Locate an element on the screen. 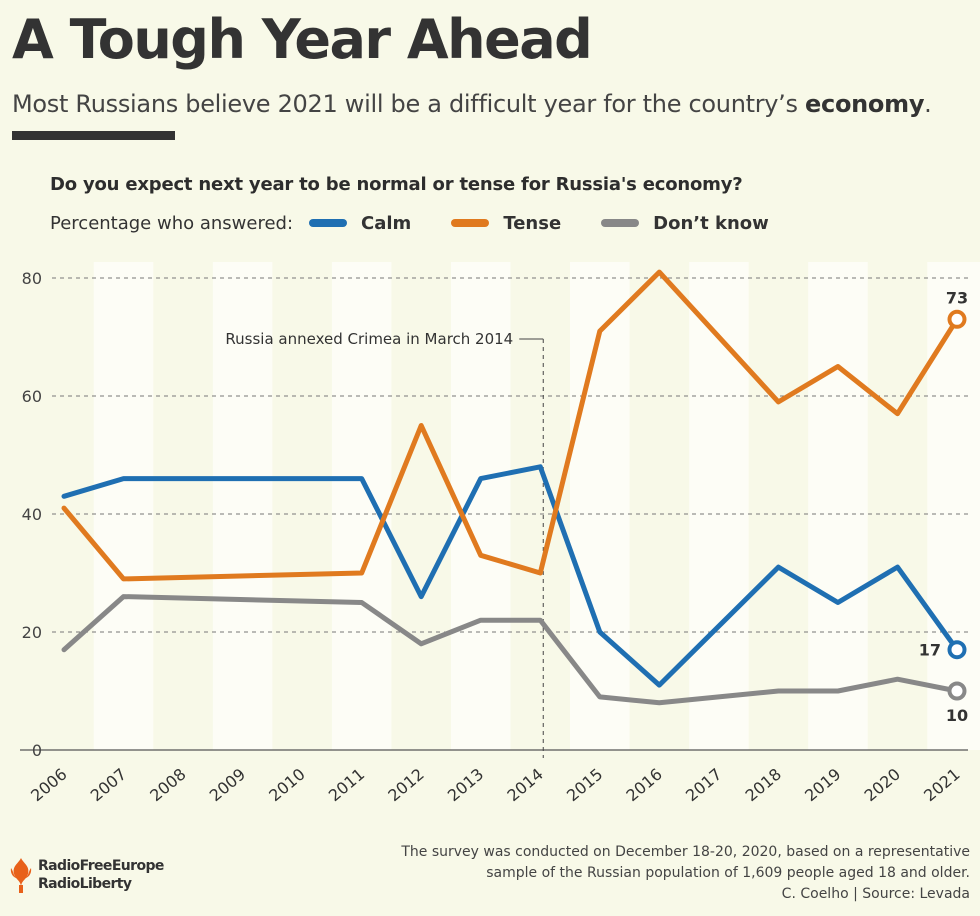 The height and width of the screenshot is (916, 980). x-tick-label: 2007 is located at coordinates (108, 785).